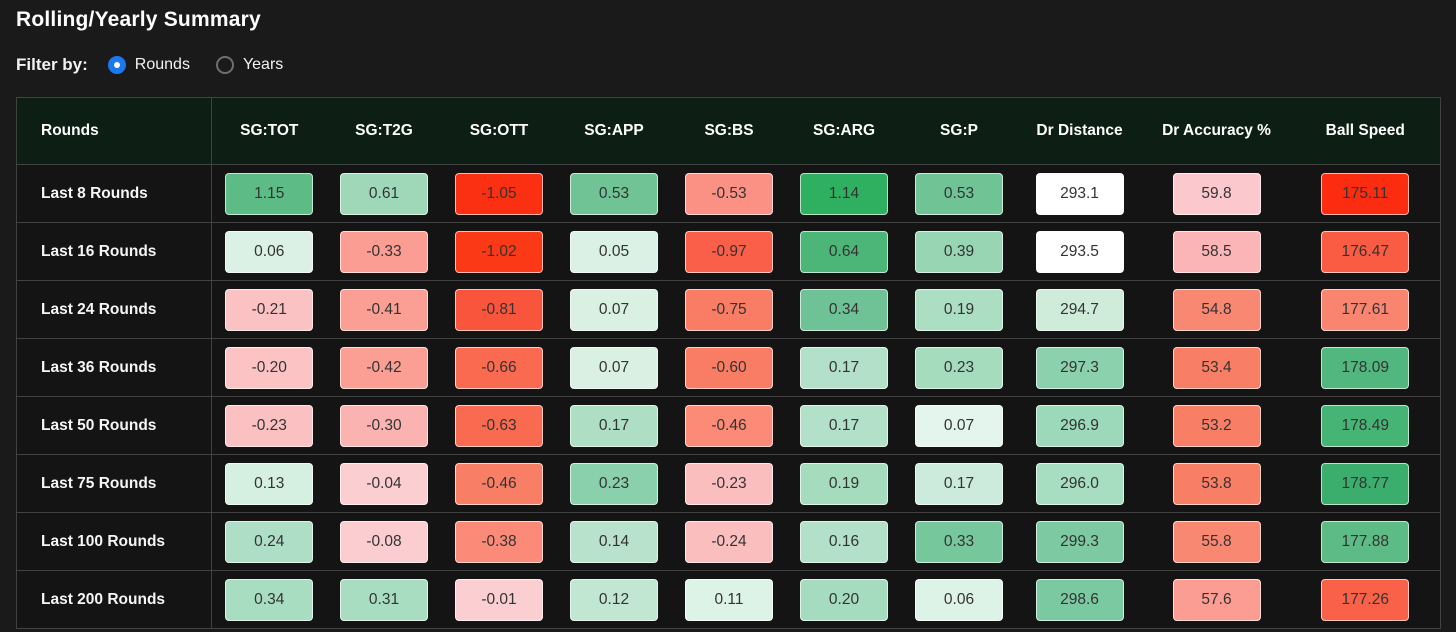 This screenshot has width=1456, height=632. I want to click on table-cell: 177.61, so click(1365, 309).